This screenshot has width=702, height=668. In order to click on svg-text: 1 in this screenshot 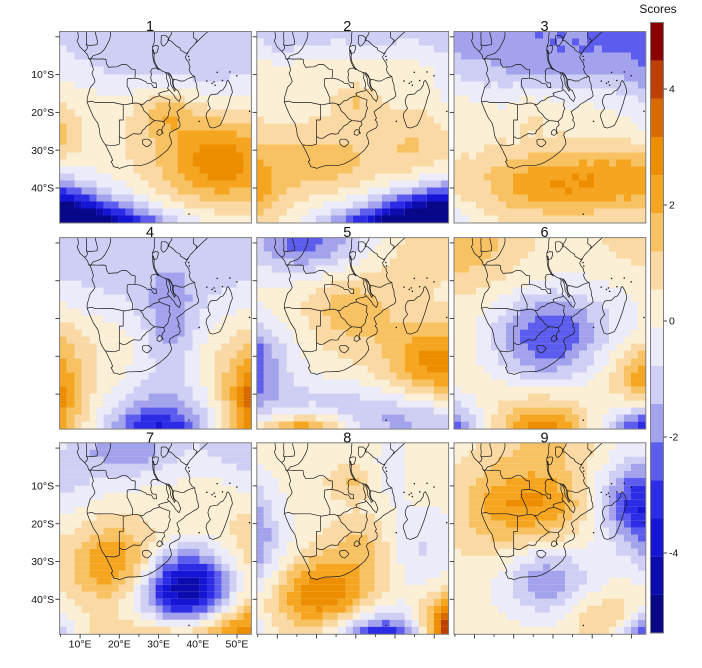, I will do `click(150, 27)`.